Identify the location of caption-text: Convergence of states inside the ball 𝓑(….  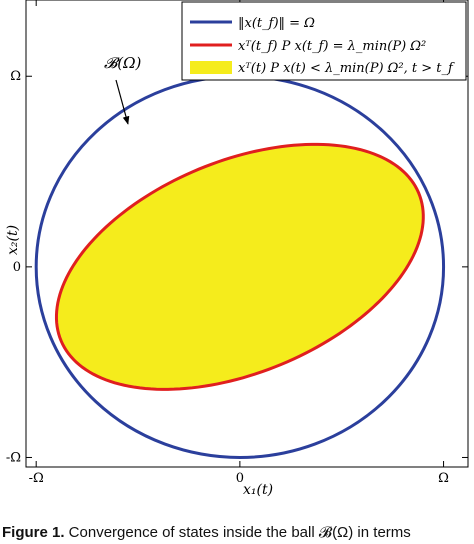
(237, 532).